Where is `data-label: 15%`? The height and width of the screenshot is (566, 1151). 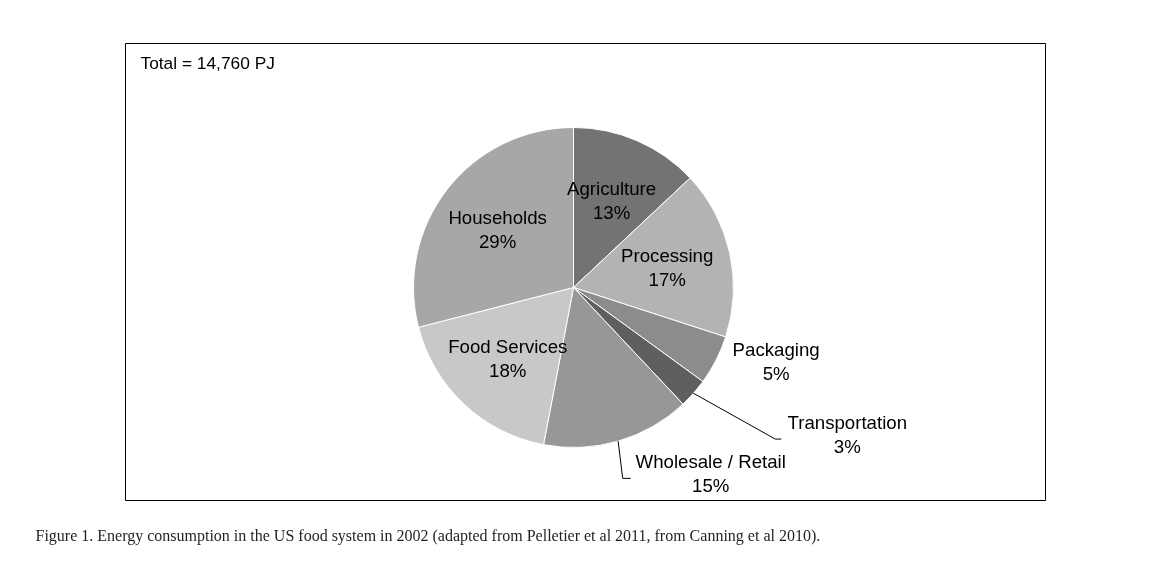 data-label: 15% is located at coordinates (711, 485).